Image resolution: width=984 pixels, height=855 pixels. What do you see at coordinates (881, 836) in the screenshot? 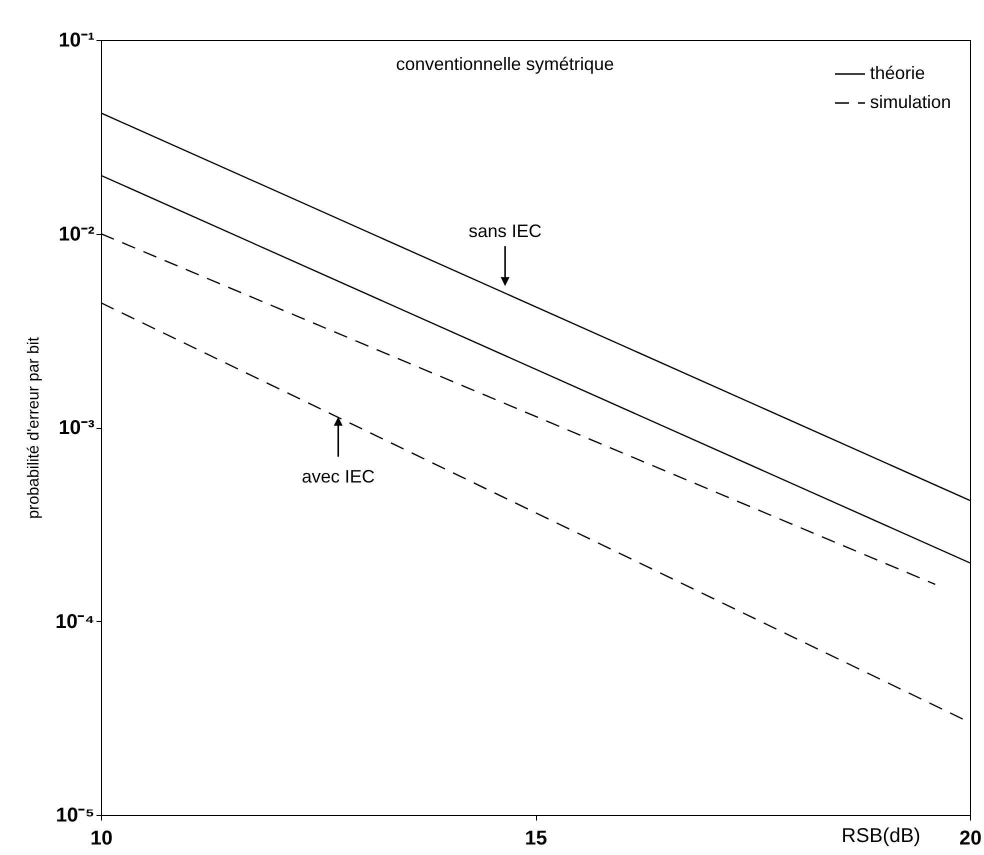
I see `x-axis-title: RSB(dB)` at bounding box center [881, 836].